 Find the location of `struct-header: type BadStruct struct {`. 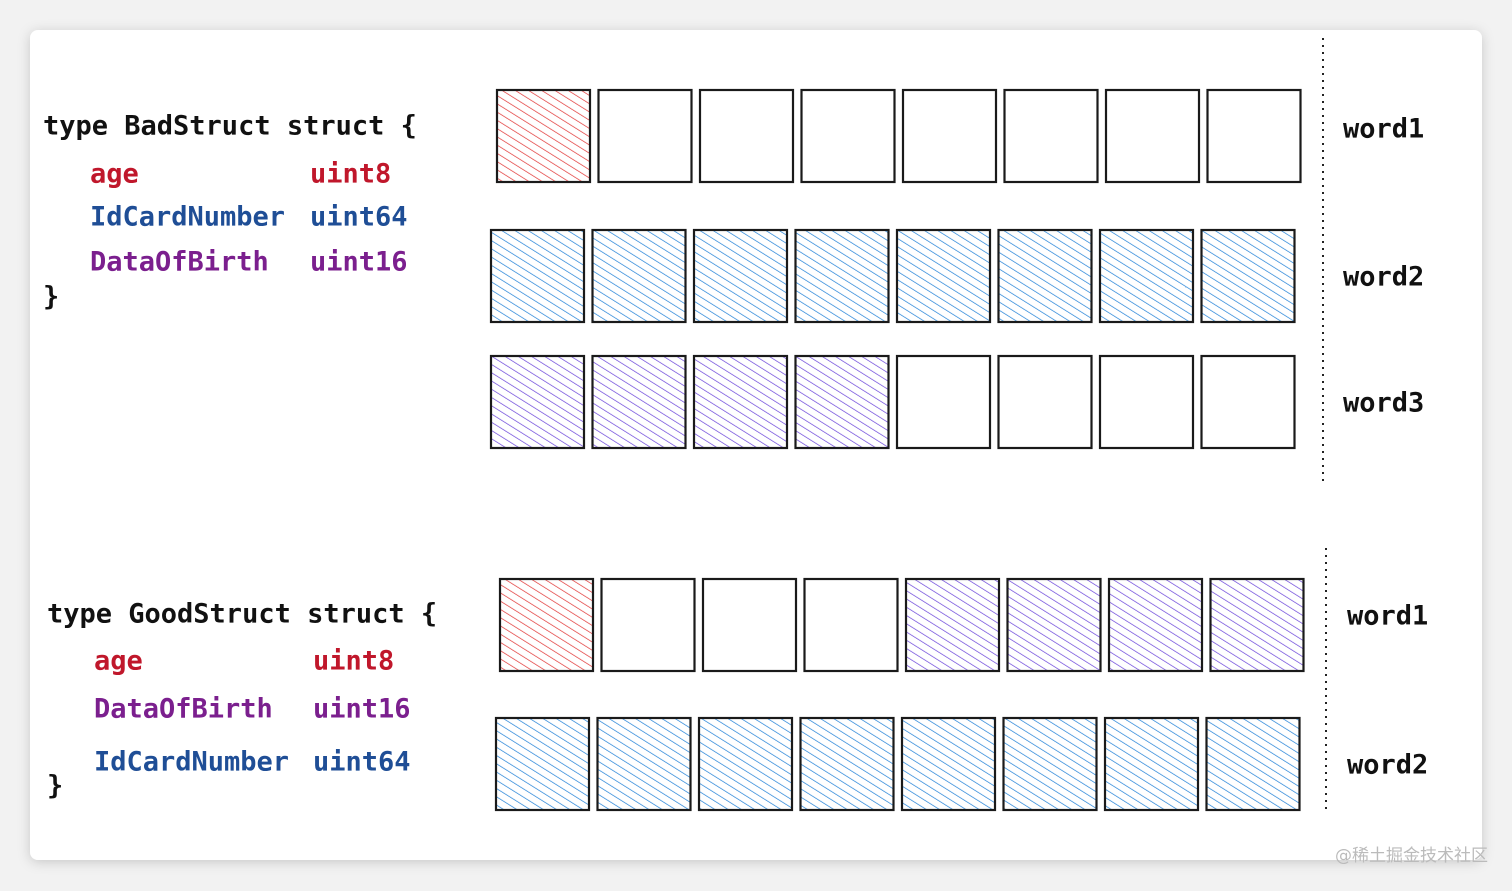

struct-header: type BadStruct struct { is located at coordinates (230, 126).